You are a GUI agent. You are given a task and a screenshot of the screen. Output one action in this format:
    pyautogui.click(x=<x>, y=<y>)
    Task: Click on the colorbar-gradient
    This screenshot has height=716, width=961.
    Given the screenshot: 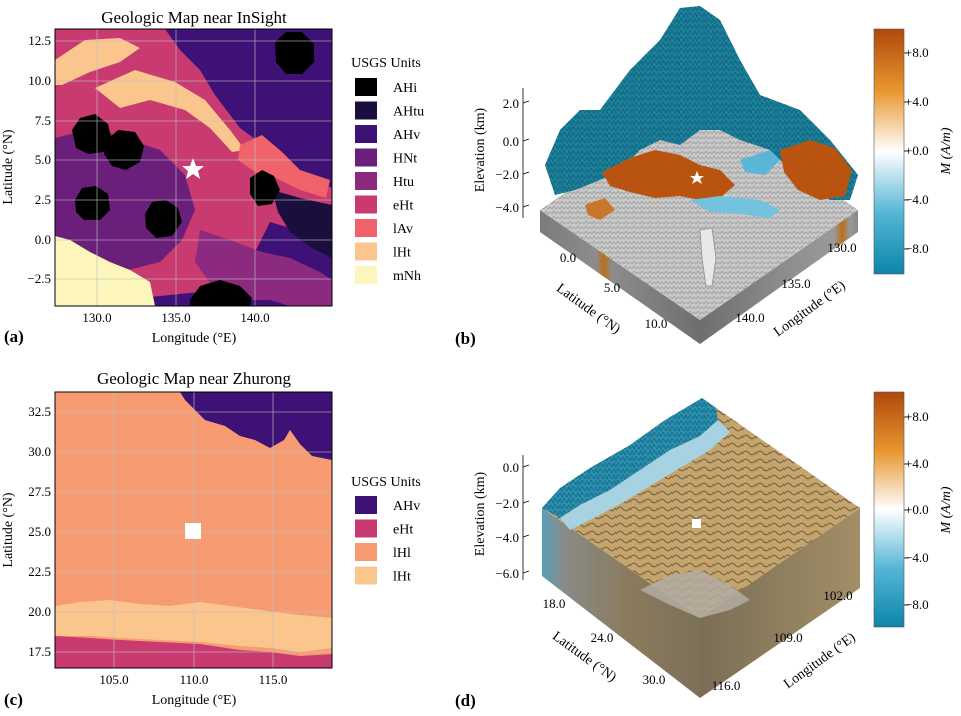 What is the action you would take?
    pyautogui.click(x=889, y=151)
    